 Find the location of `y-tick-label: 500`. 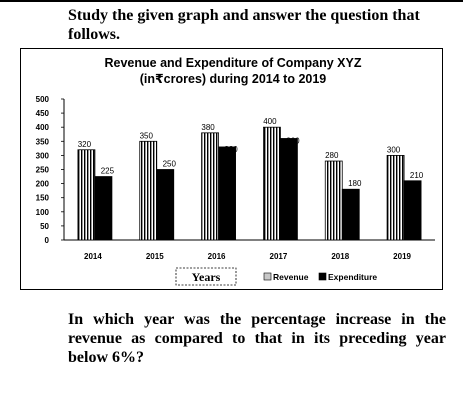

y-tick-label: 500 is located at coordinates (43, 99).